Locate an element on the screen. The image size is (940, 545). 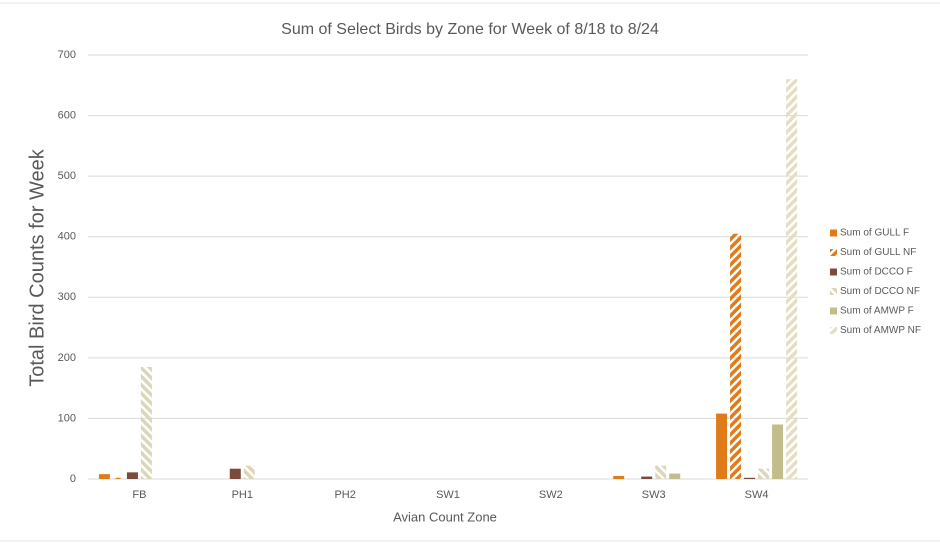
y-tick-label: 400 is located at coordinates (67, 237).